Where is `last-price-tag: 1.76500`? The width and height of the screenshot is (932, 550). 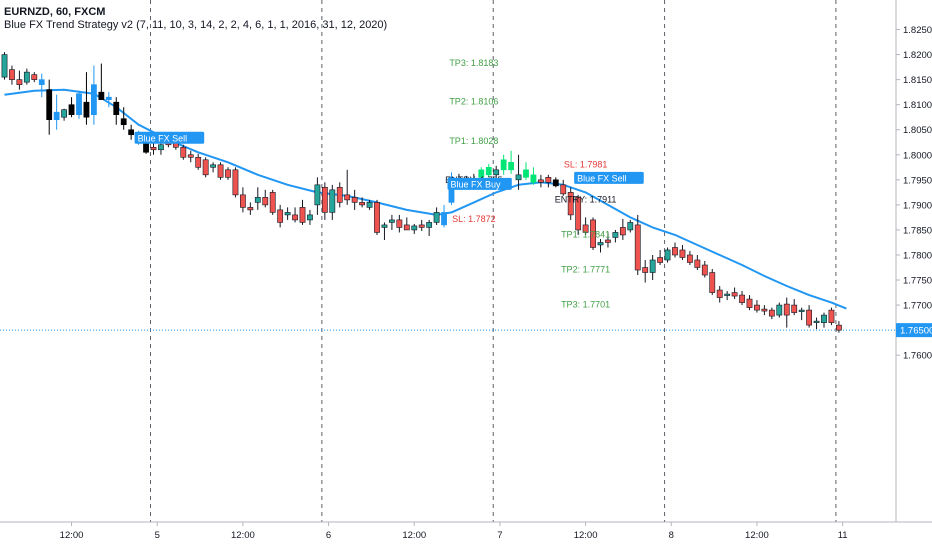
last-price-tag: 1.76500 is located at coordinates (914, 330).